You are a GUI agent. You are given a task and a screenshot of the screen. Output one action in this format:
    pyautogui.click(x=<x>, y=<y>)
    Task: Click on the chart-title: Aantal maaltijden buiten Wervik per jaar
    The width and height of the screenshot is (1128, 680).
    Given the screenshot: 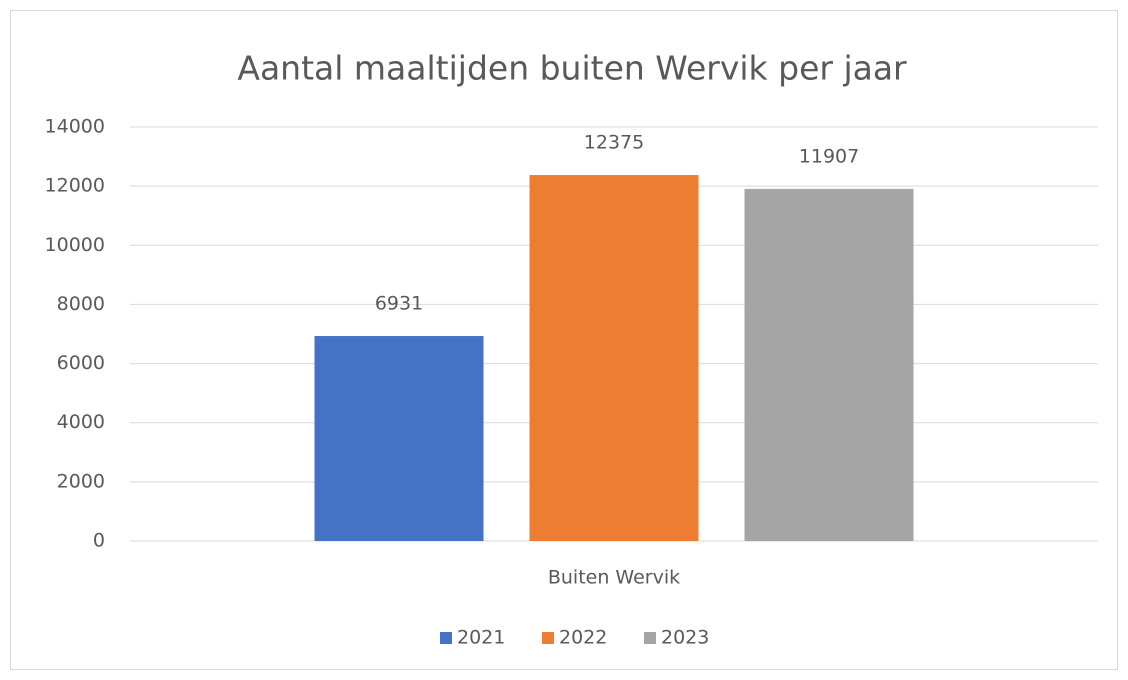 What is the action you would take?
    pyautogui.click(x=572, y=68)
    